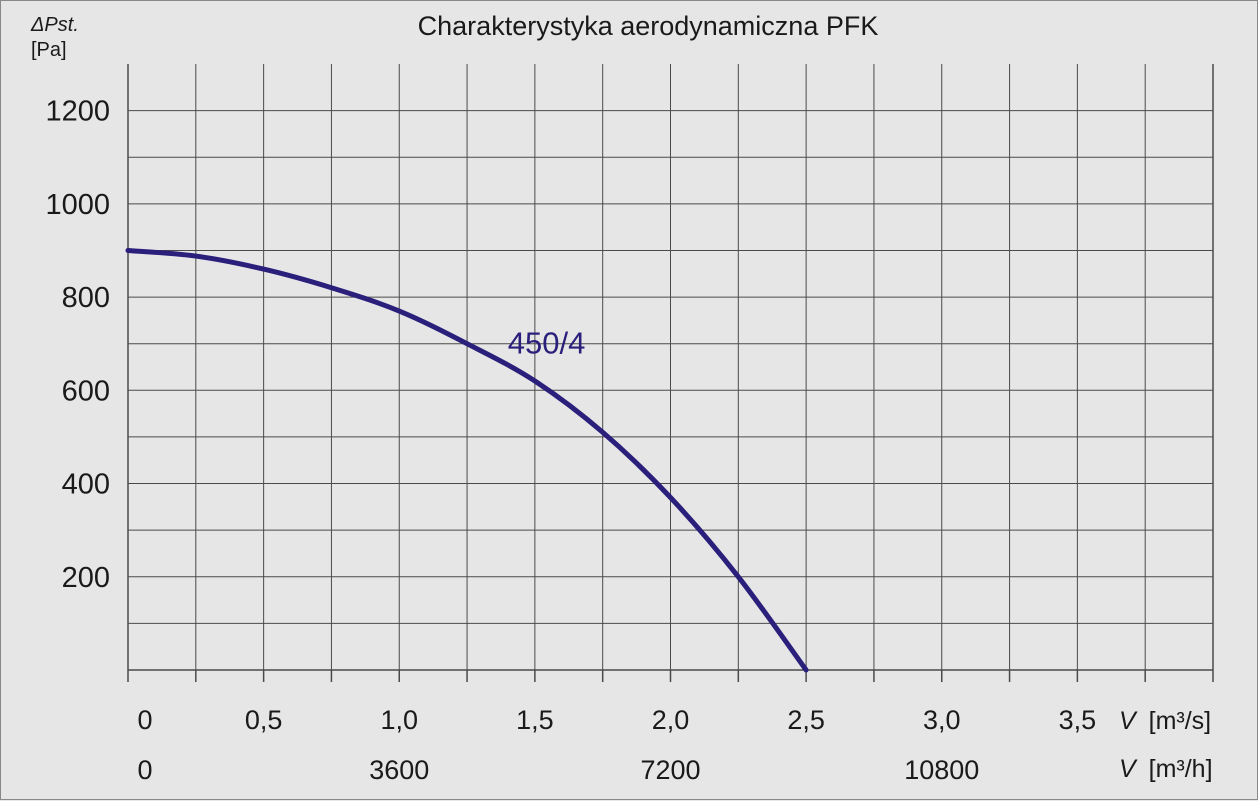  What do you see at coordinates (86, 391) in the screenshot?
I see `y-tick-label: 600` at bounding box center [86, 391].